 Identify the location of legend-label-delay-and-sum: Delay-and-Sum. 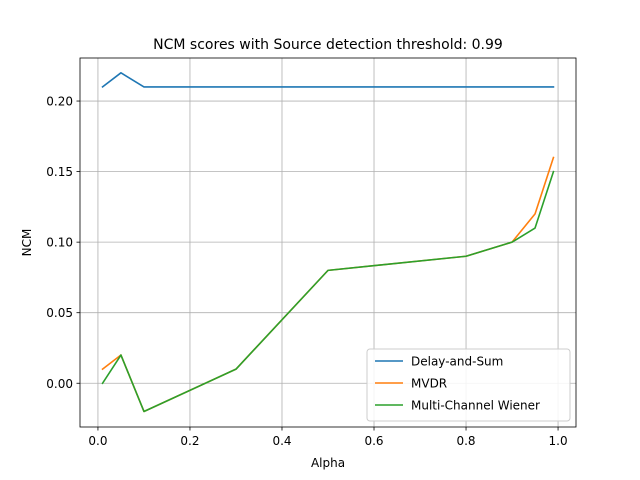
(457, 362).